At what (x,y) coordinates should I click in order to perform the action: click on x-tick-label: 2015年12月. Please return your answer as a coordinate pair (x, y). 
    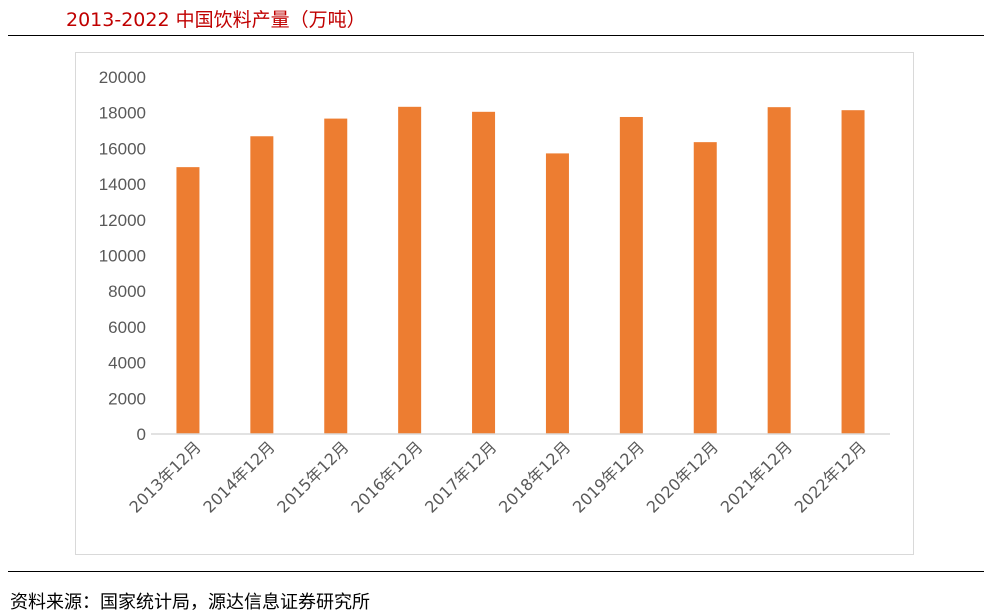
    Looking at the image, I should click on (312, 476).